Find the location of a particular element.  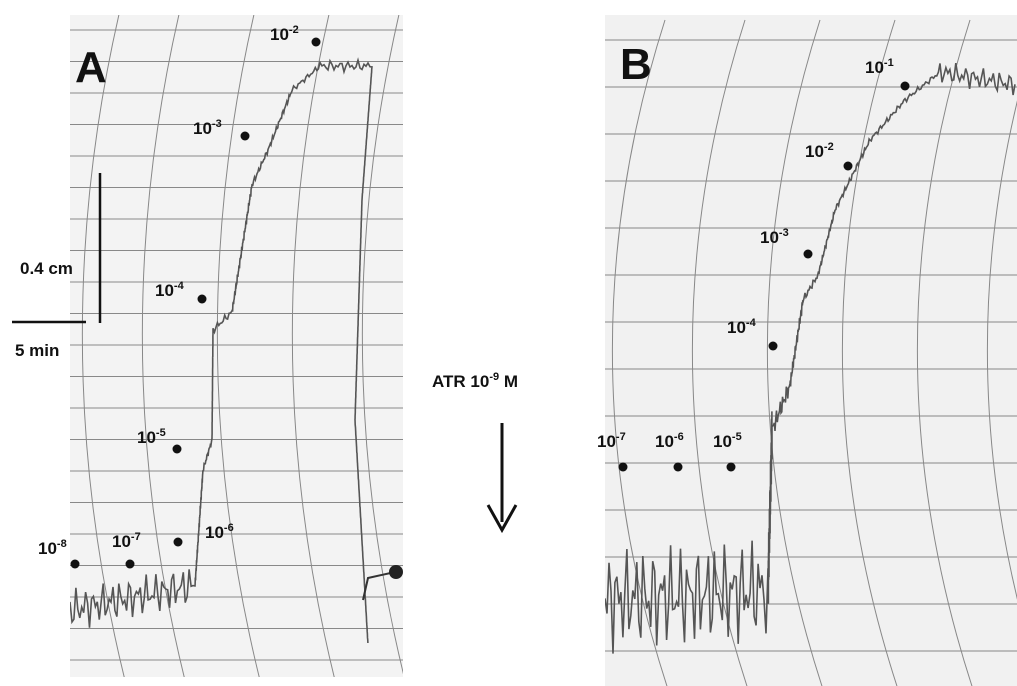

treatment-label: ATR 10-9 M is located at coordinates (475, 381).